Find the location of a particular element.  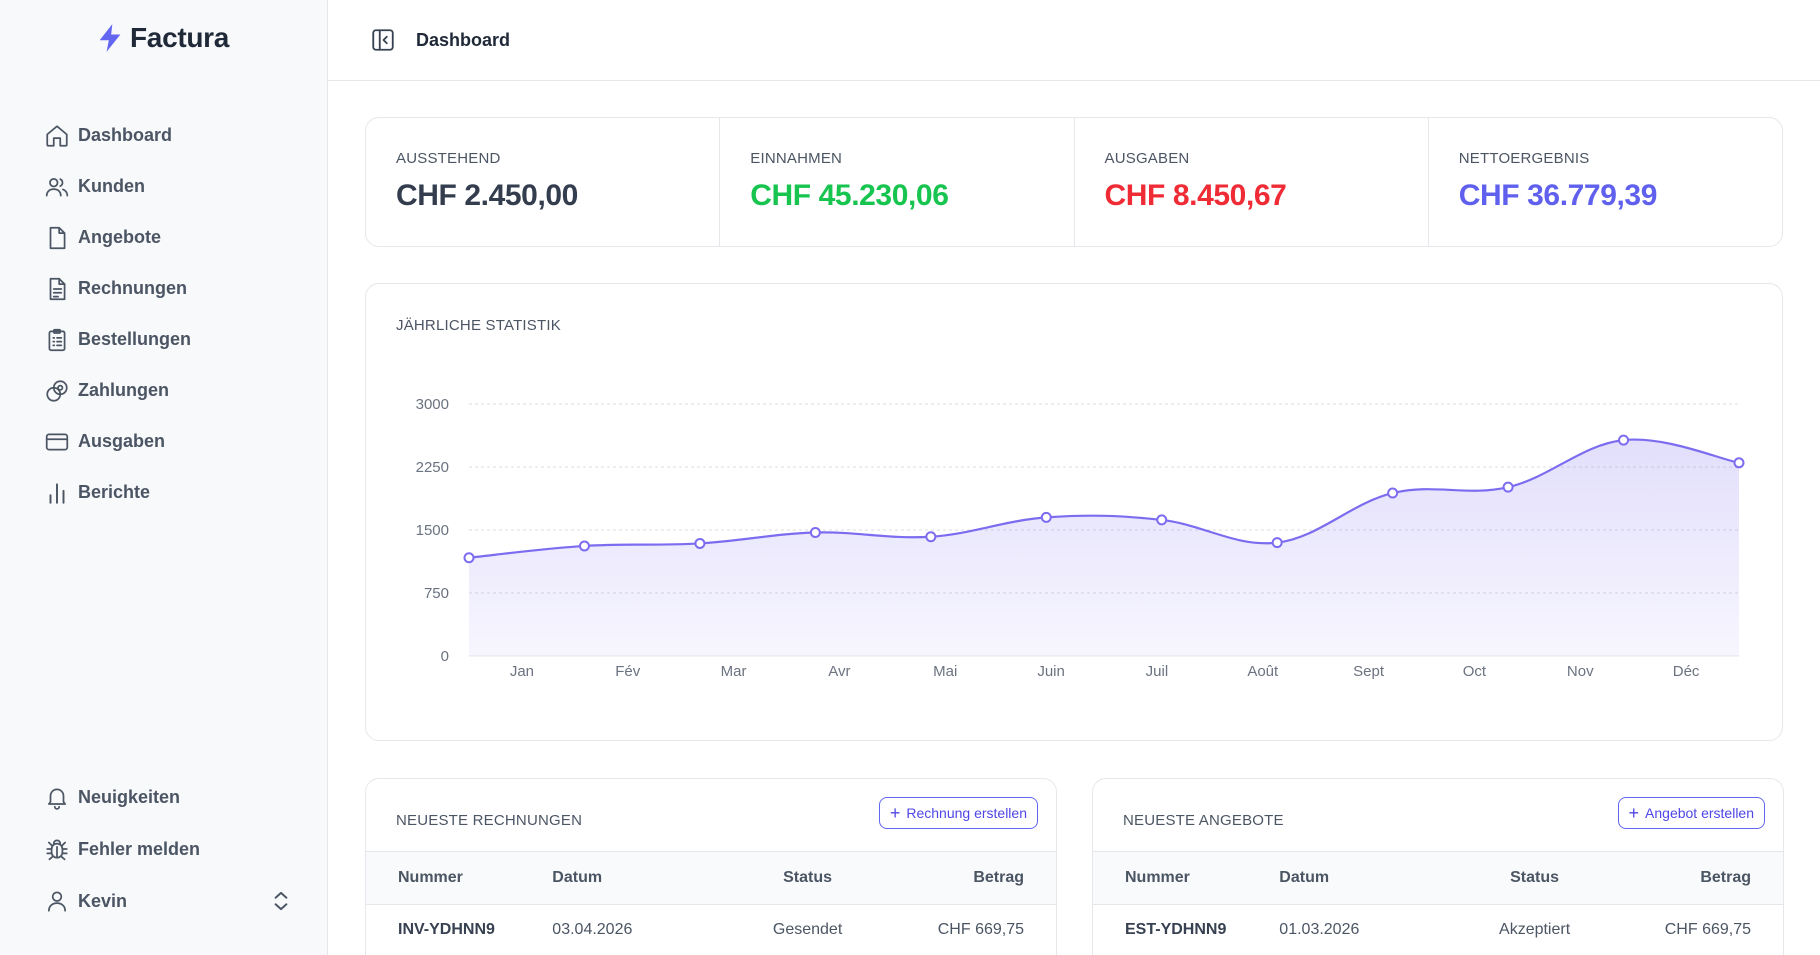

invoice-date: 03.04.2026 is located at coordinates (592, 930).